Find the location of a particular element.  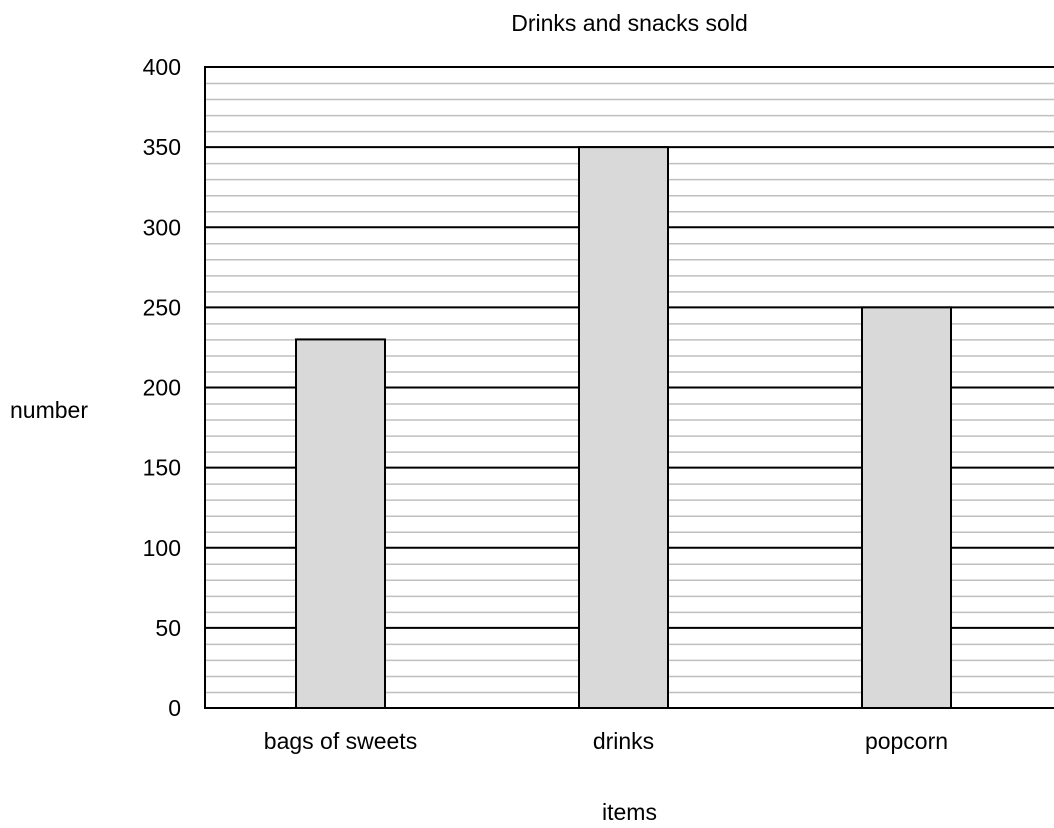

y-tick-label: 300 is located at coordinates (162, 227).